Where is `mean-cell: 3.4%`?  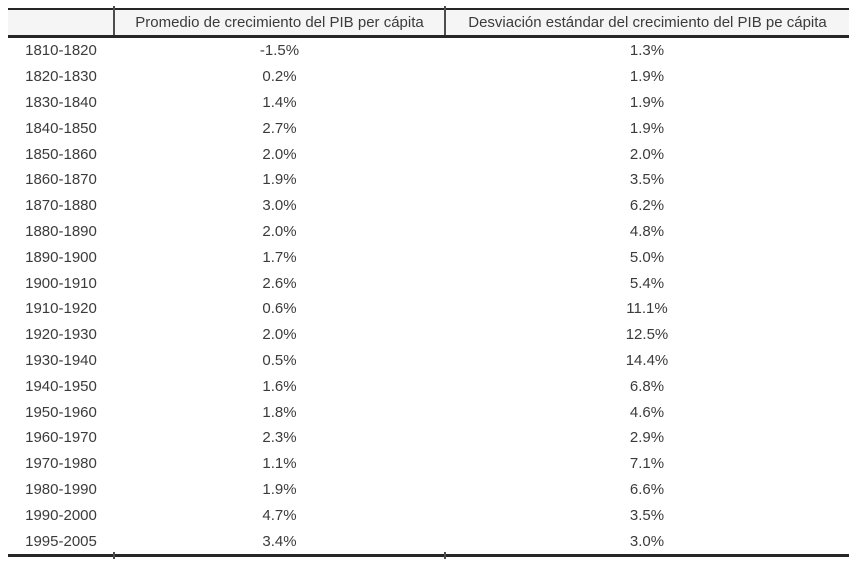
mean-cell: 3.4% is located at coordinates (279, 541).